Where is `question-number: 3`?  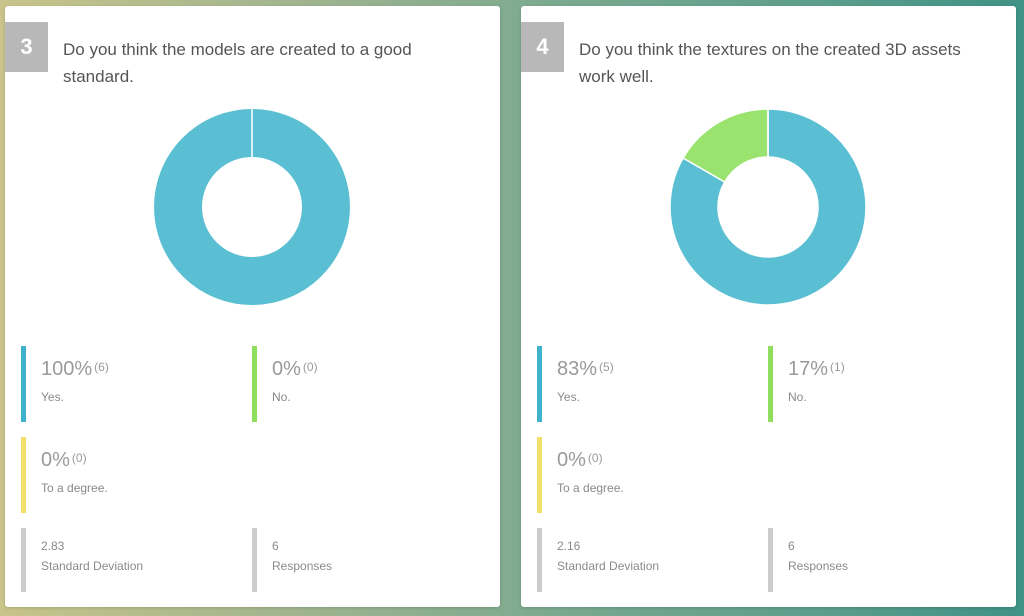 question-number: 3 is located at coordinates (26, 47).